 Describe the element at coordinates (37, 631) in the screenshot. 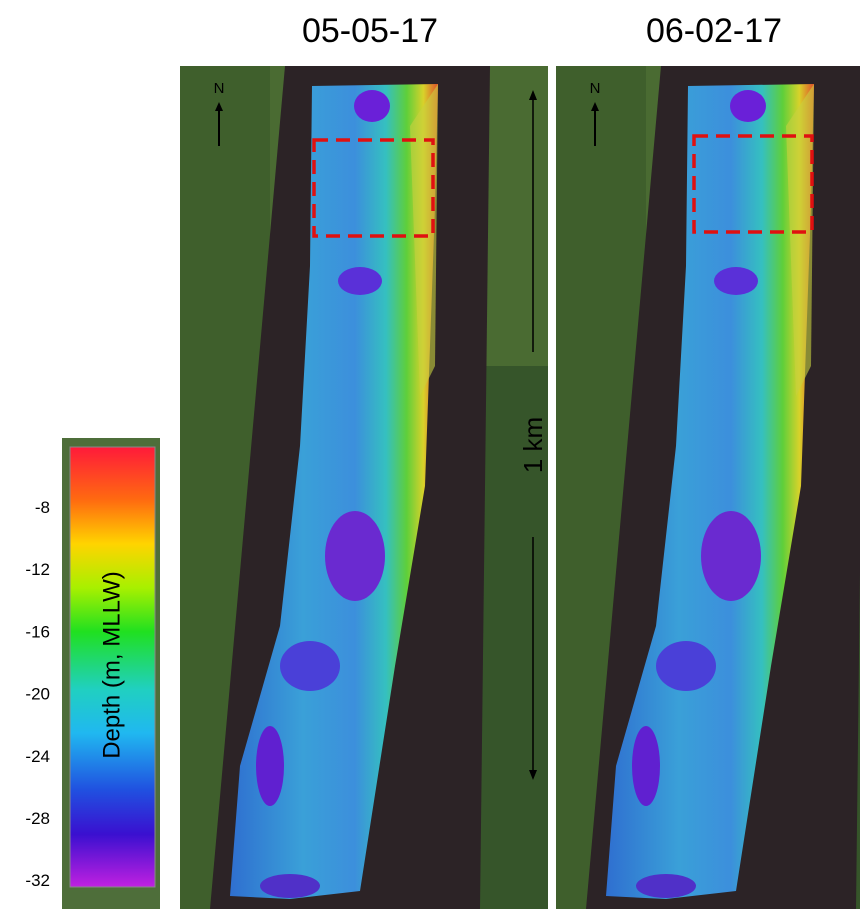

I see `colorbar-tick-label: -16` at that location.